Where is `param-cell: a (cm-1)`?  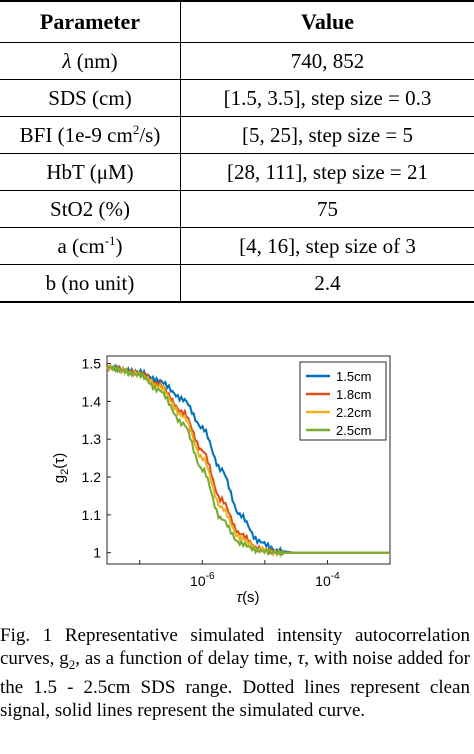
param-cell: a (cm-1) is located at coordinates (90, 246).